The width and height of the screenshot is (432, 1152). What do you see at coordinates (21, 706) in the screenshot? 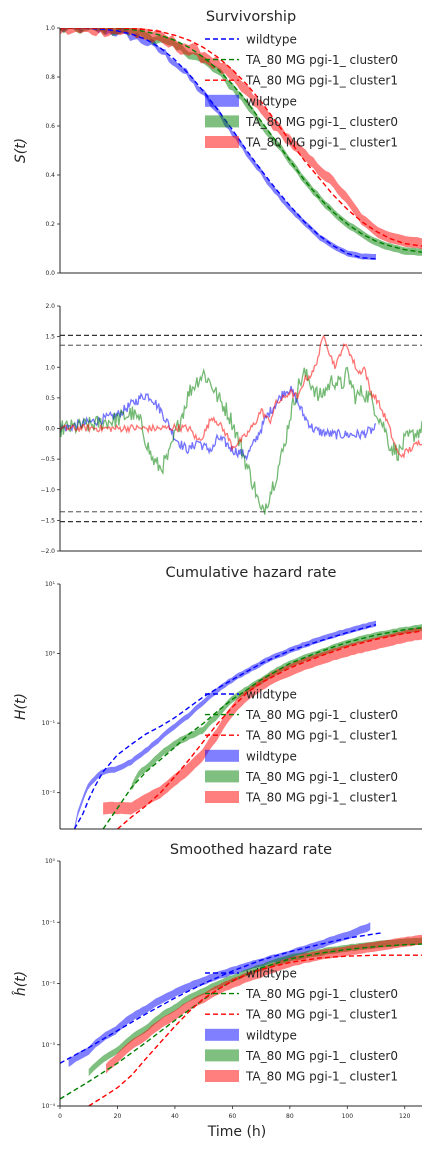
I see `y-axis-label: H(t)` at bounding box center [21, 706].